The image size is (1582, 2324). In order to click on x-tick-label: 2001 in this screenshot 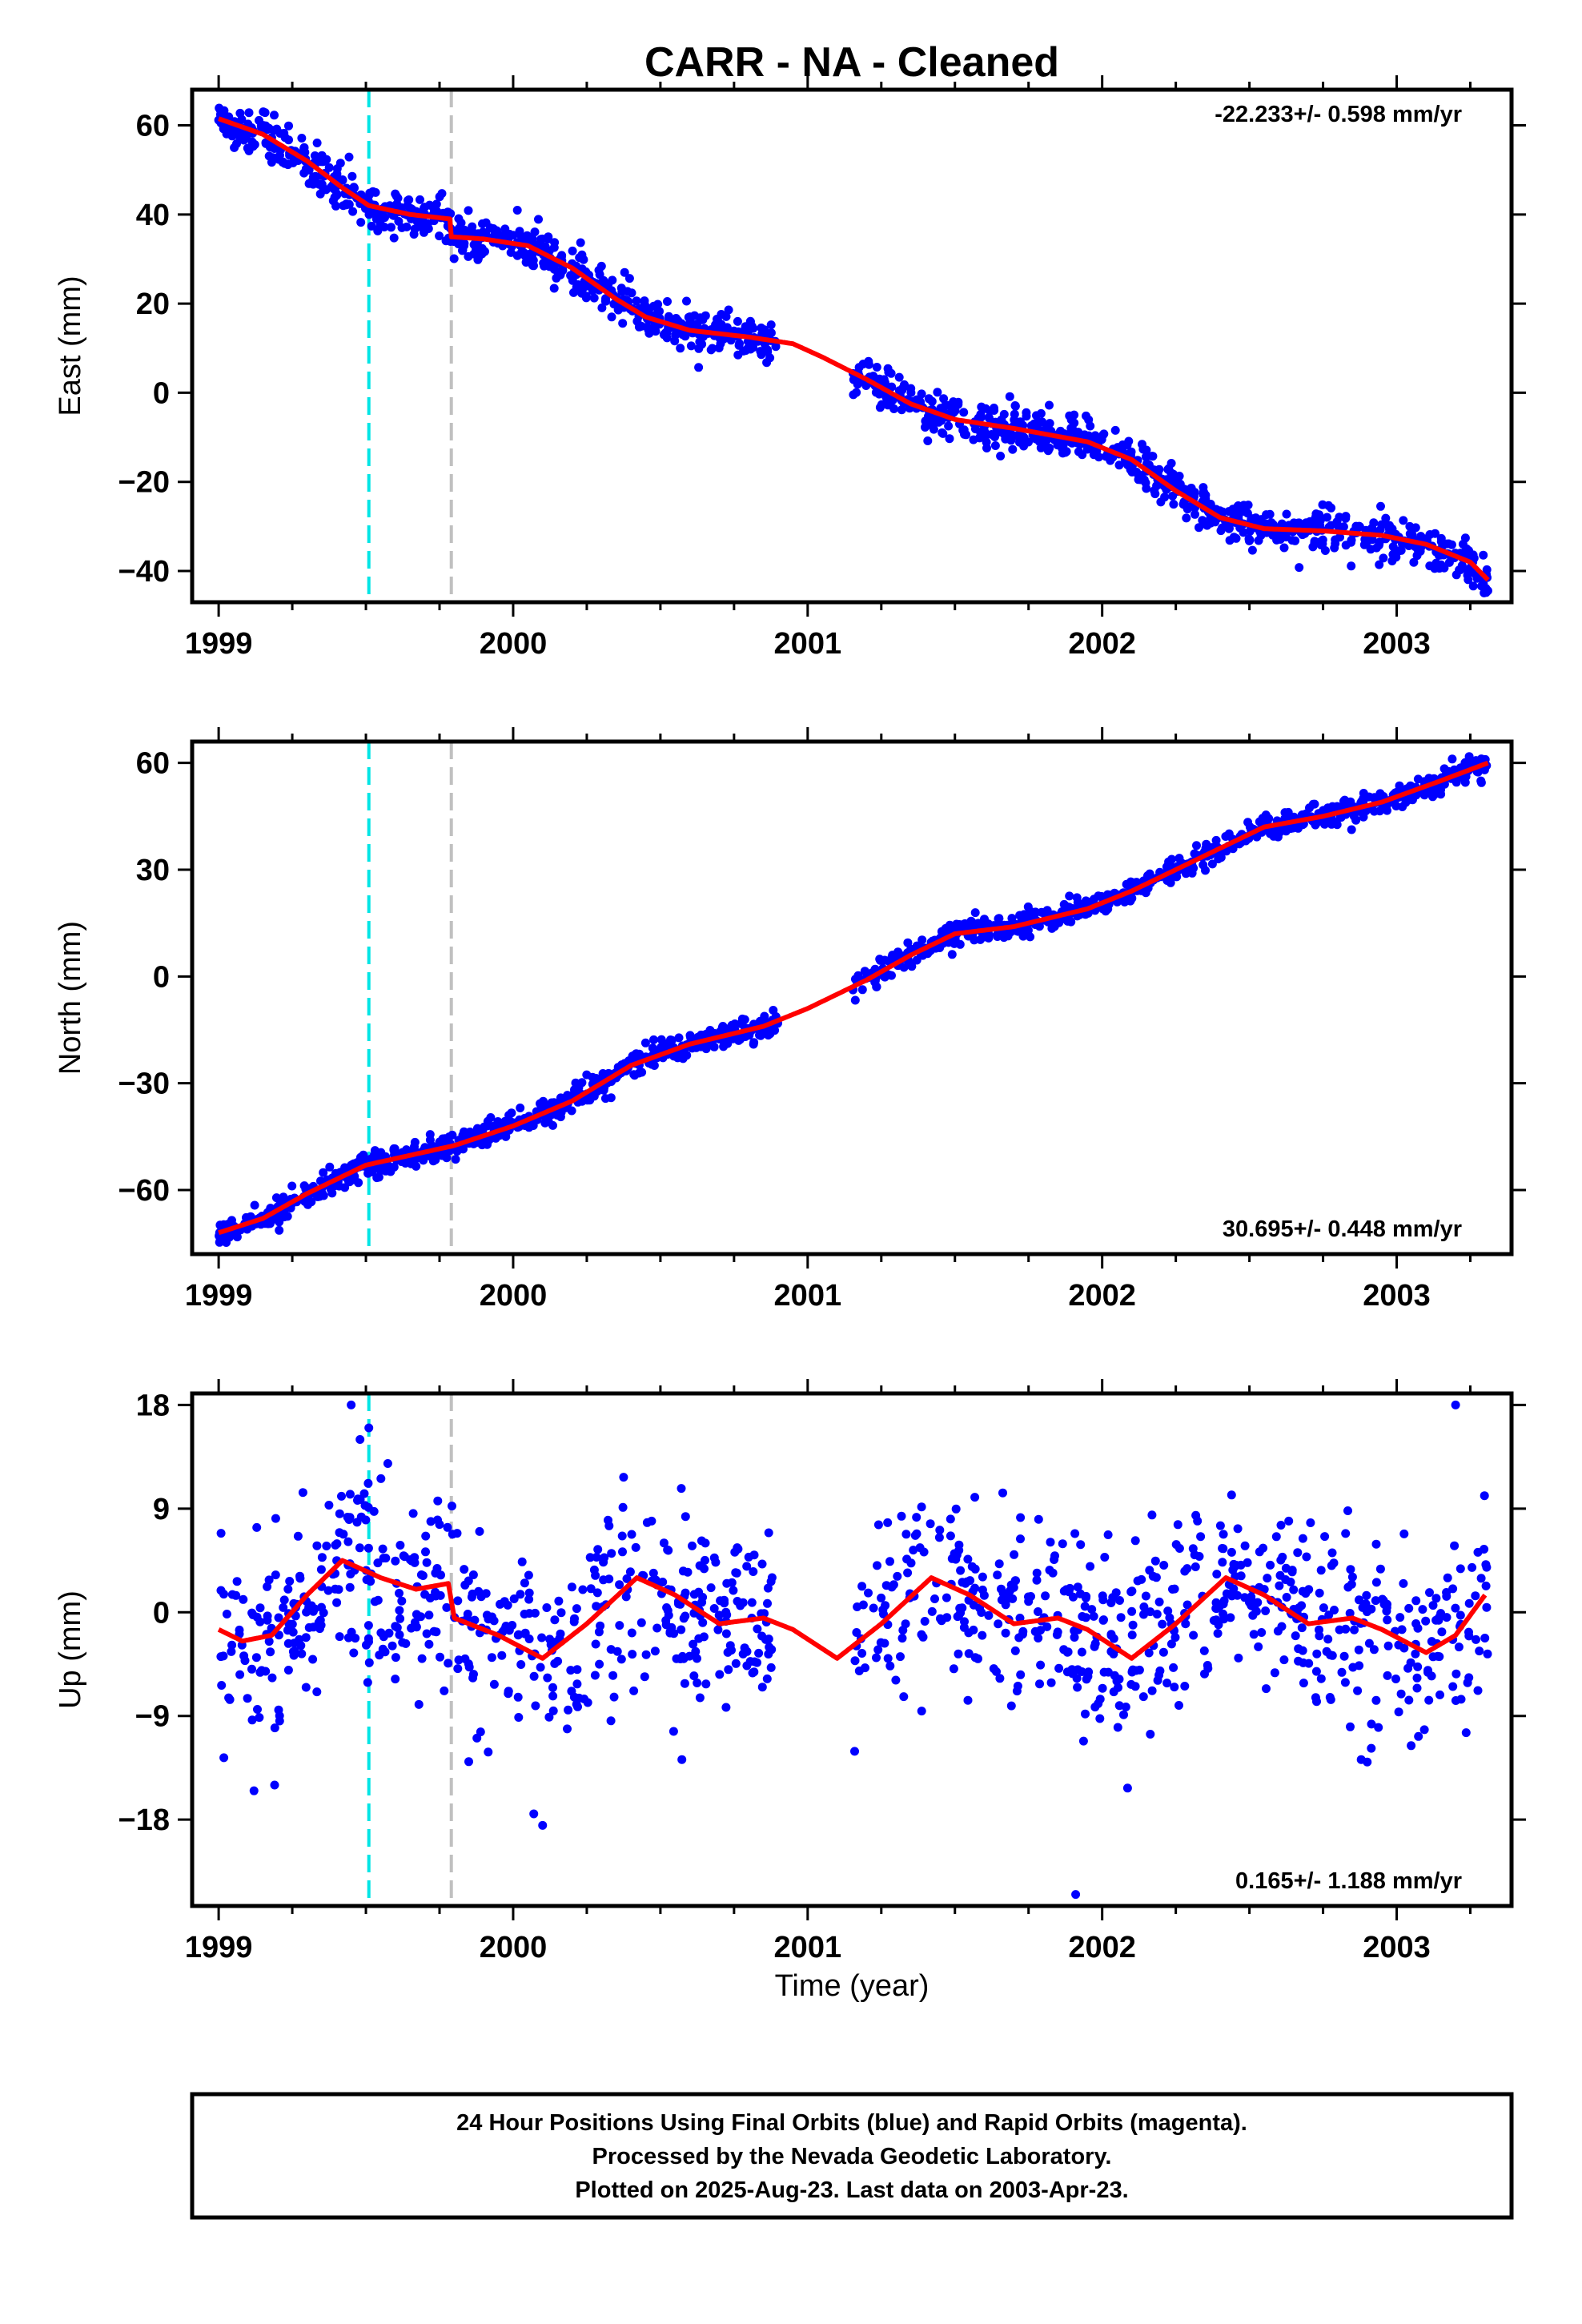, I will do `click(808, 1296)`.